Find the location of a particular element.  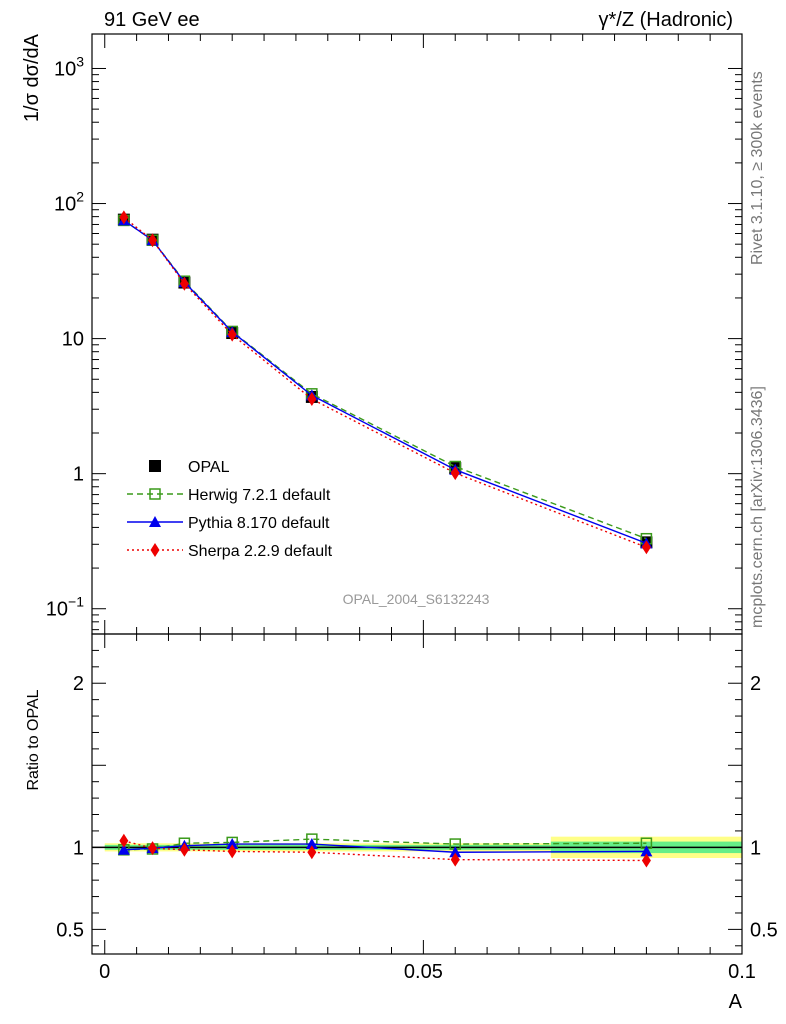

x-axis-label: A is located at coordinates (736, 1002).